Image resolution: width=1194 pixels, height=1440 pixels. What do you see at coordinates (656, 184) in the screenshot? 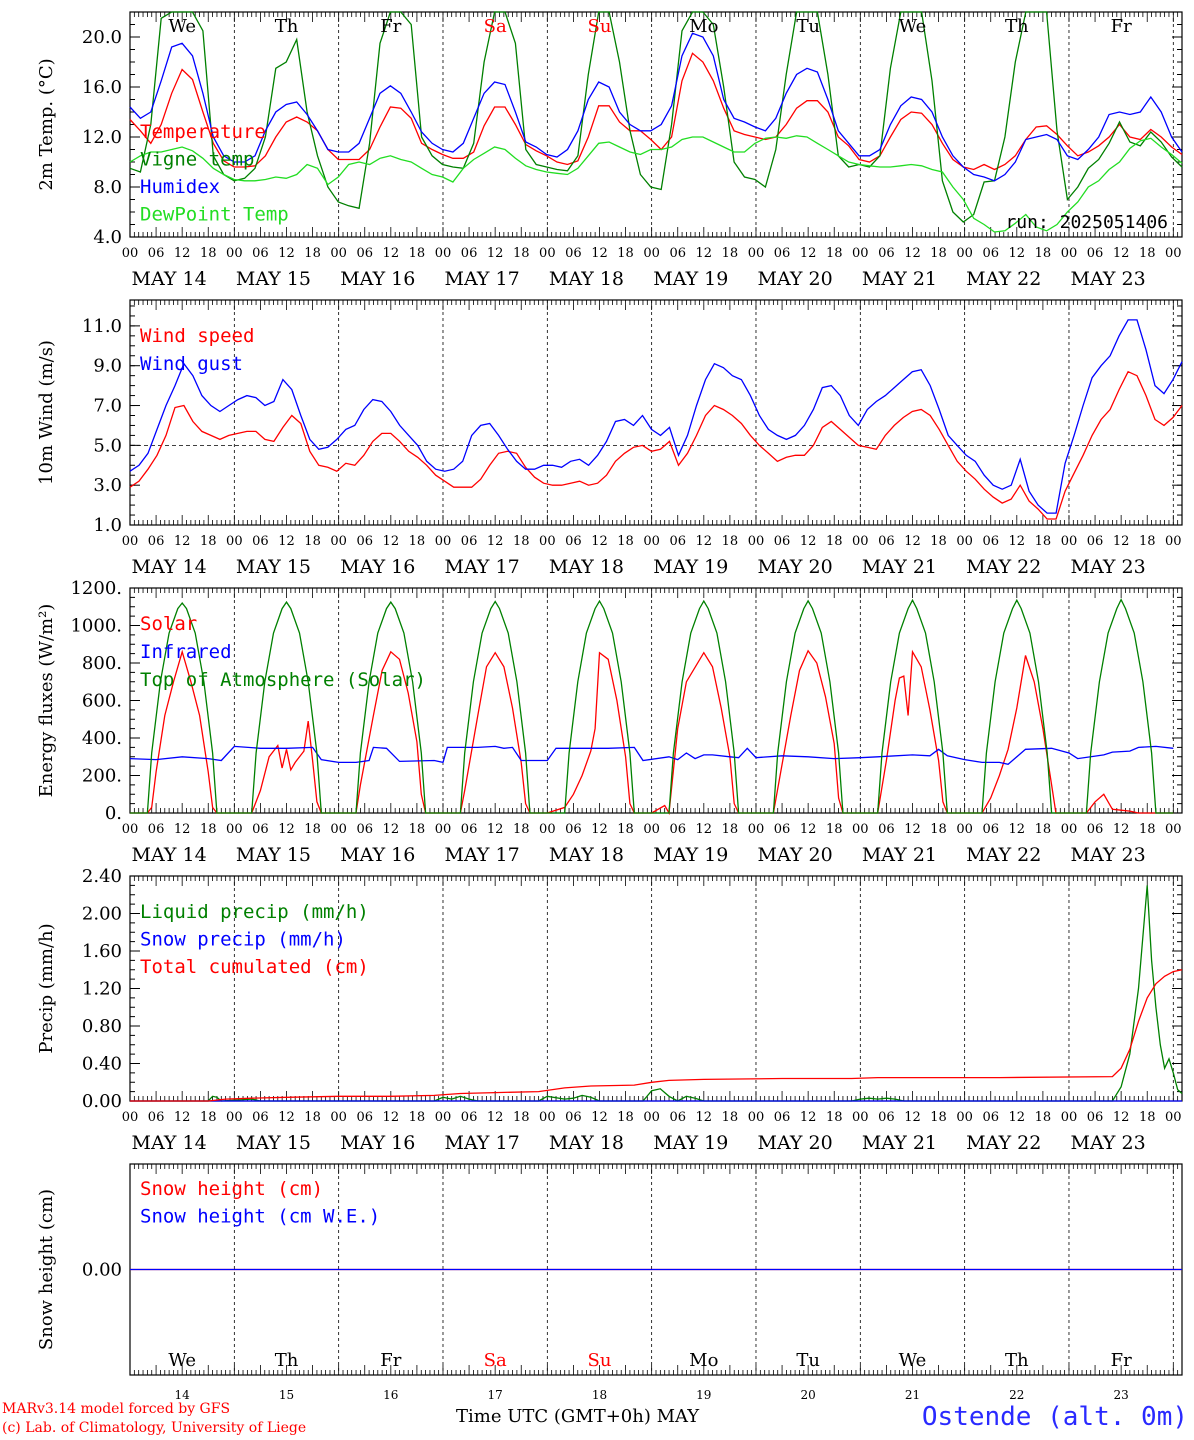
I see `series-line-dewpoint-temp` at bounding box center [656, 184].